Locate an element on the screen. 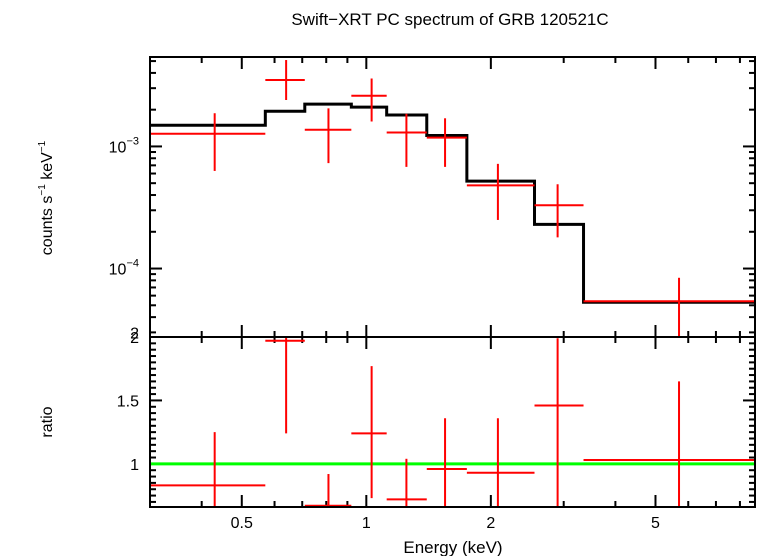 The width and height of the screenshot is (758, 556). x-tick-label: 0.5 is located at coordinates (242, 523).